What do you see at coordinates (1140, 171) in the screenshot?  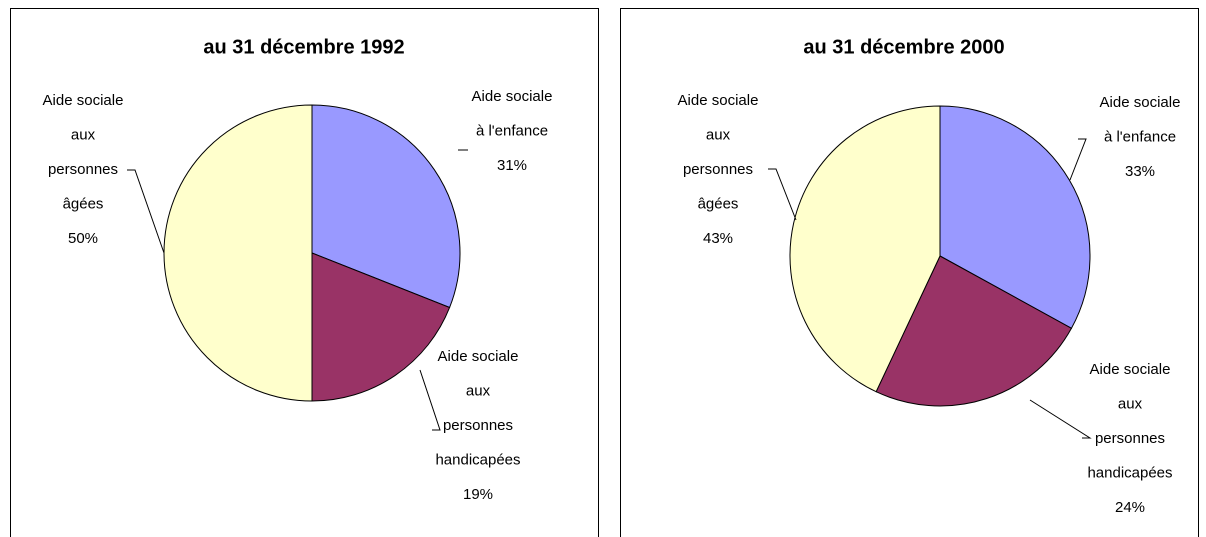 I see `value-label: 33%` at bounding box center [1140, 171].